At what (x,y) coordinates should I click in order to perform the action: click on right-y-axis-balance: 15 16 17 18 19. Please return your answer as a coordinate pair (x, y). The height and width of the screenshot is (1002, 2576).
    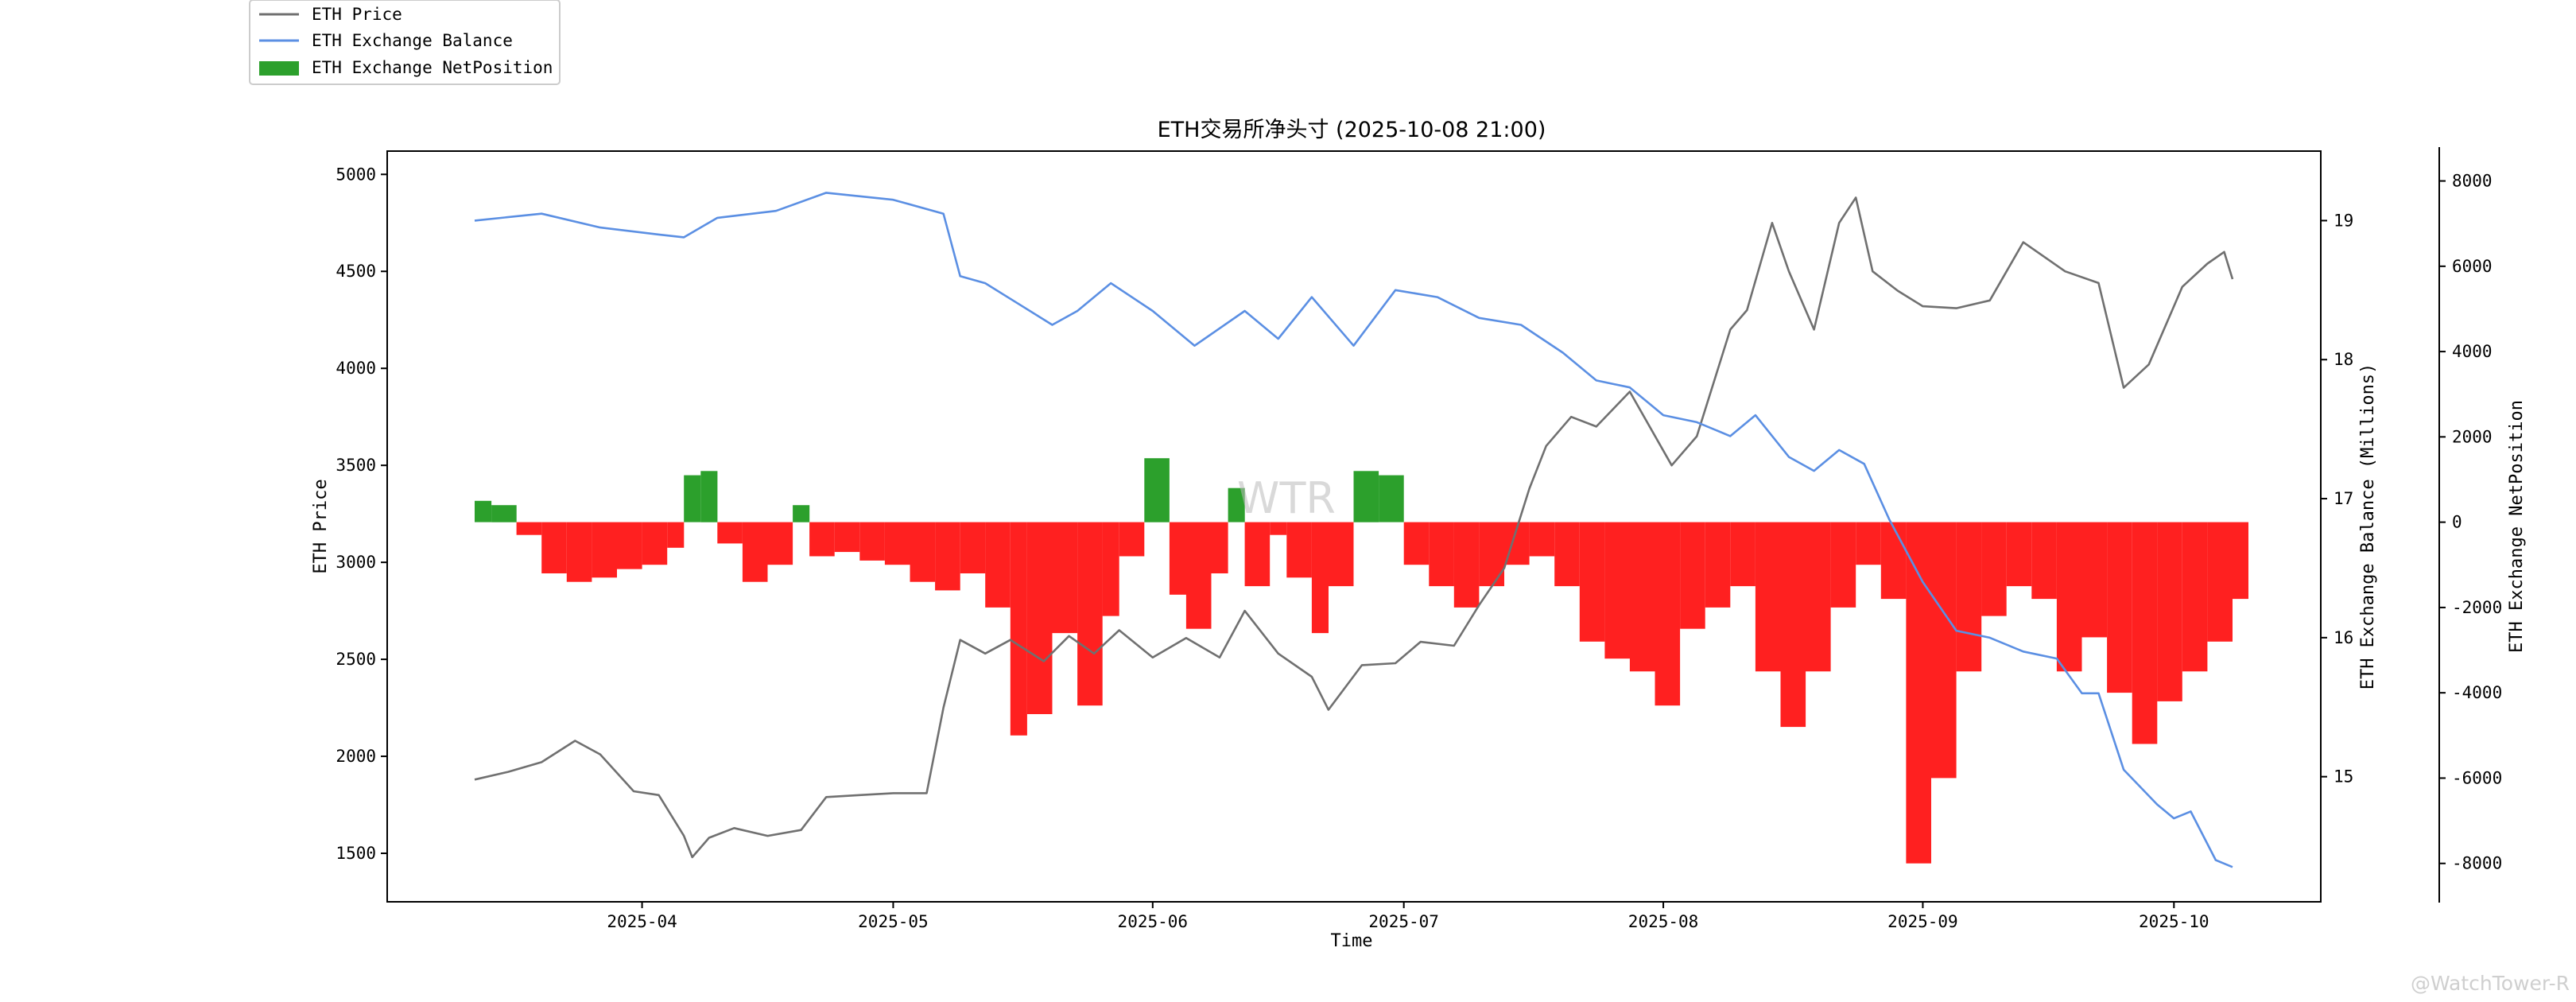
    Looking at the image, I should click on (2337, 498).